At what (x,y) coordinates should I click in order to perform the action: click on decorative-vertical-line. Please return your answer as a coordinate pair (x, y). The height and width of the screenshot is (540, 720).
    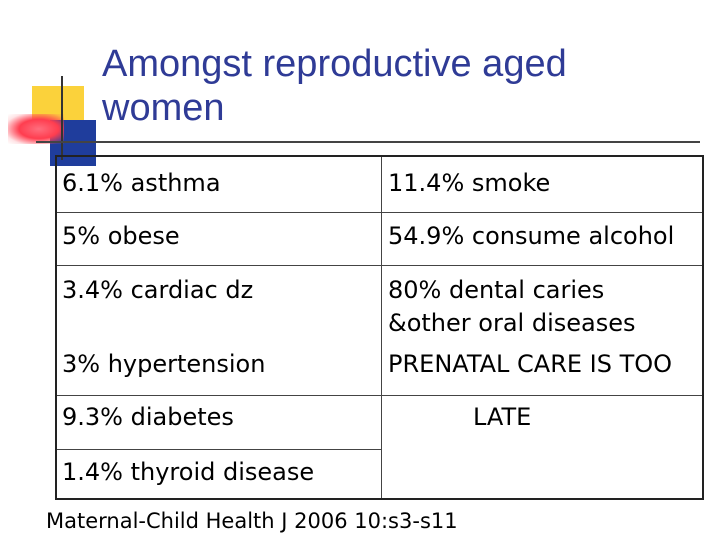
    Looking at the image, I should click on (62, 118).